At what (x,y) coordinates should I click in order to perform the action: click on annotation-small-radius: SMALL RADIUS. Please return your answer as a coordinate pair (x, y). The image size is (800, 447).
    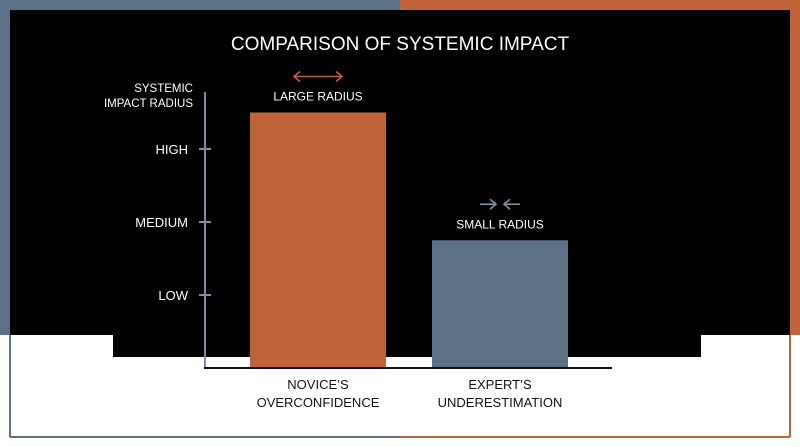
    Looking at the image, I should click on (500, 224).